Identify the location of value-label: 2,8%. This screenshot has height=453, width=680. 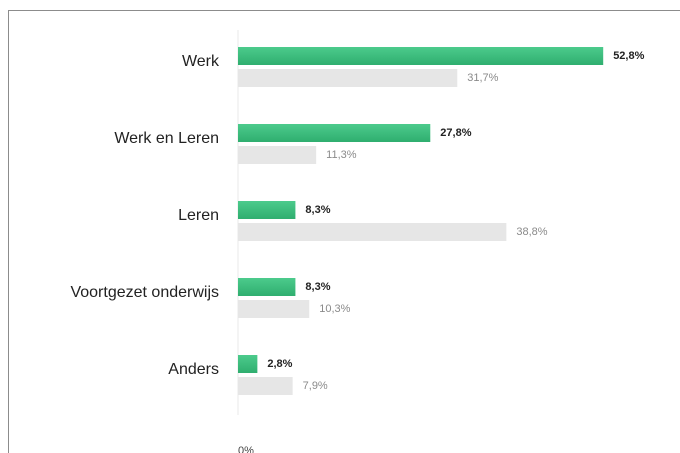
(279, 364).